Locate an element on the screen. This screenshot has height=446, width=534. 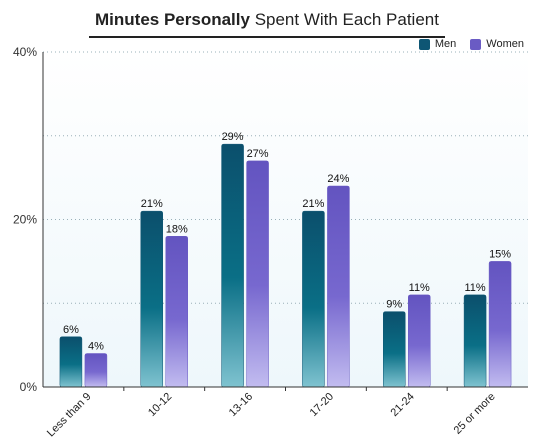
legend-swatch-women is located at coordinates (476, 44).